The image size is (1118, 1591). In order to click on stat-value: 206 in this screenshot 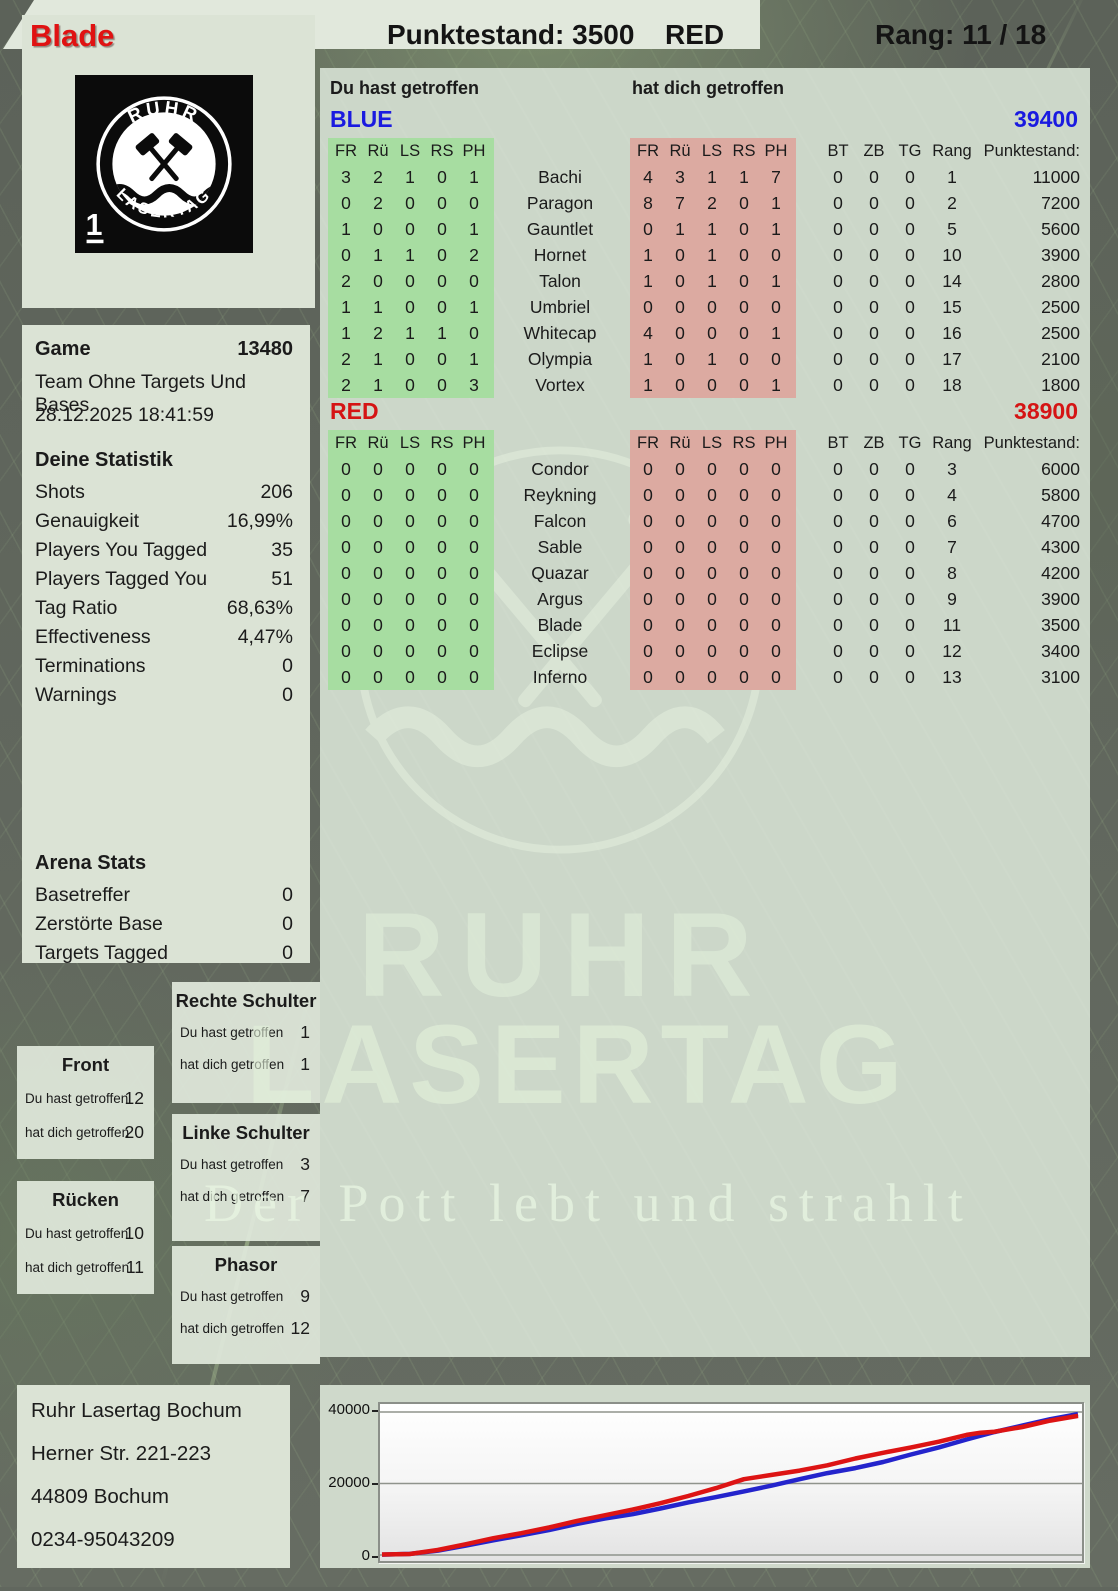, I will do `click(276, 492)`.